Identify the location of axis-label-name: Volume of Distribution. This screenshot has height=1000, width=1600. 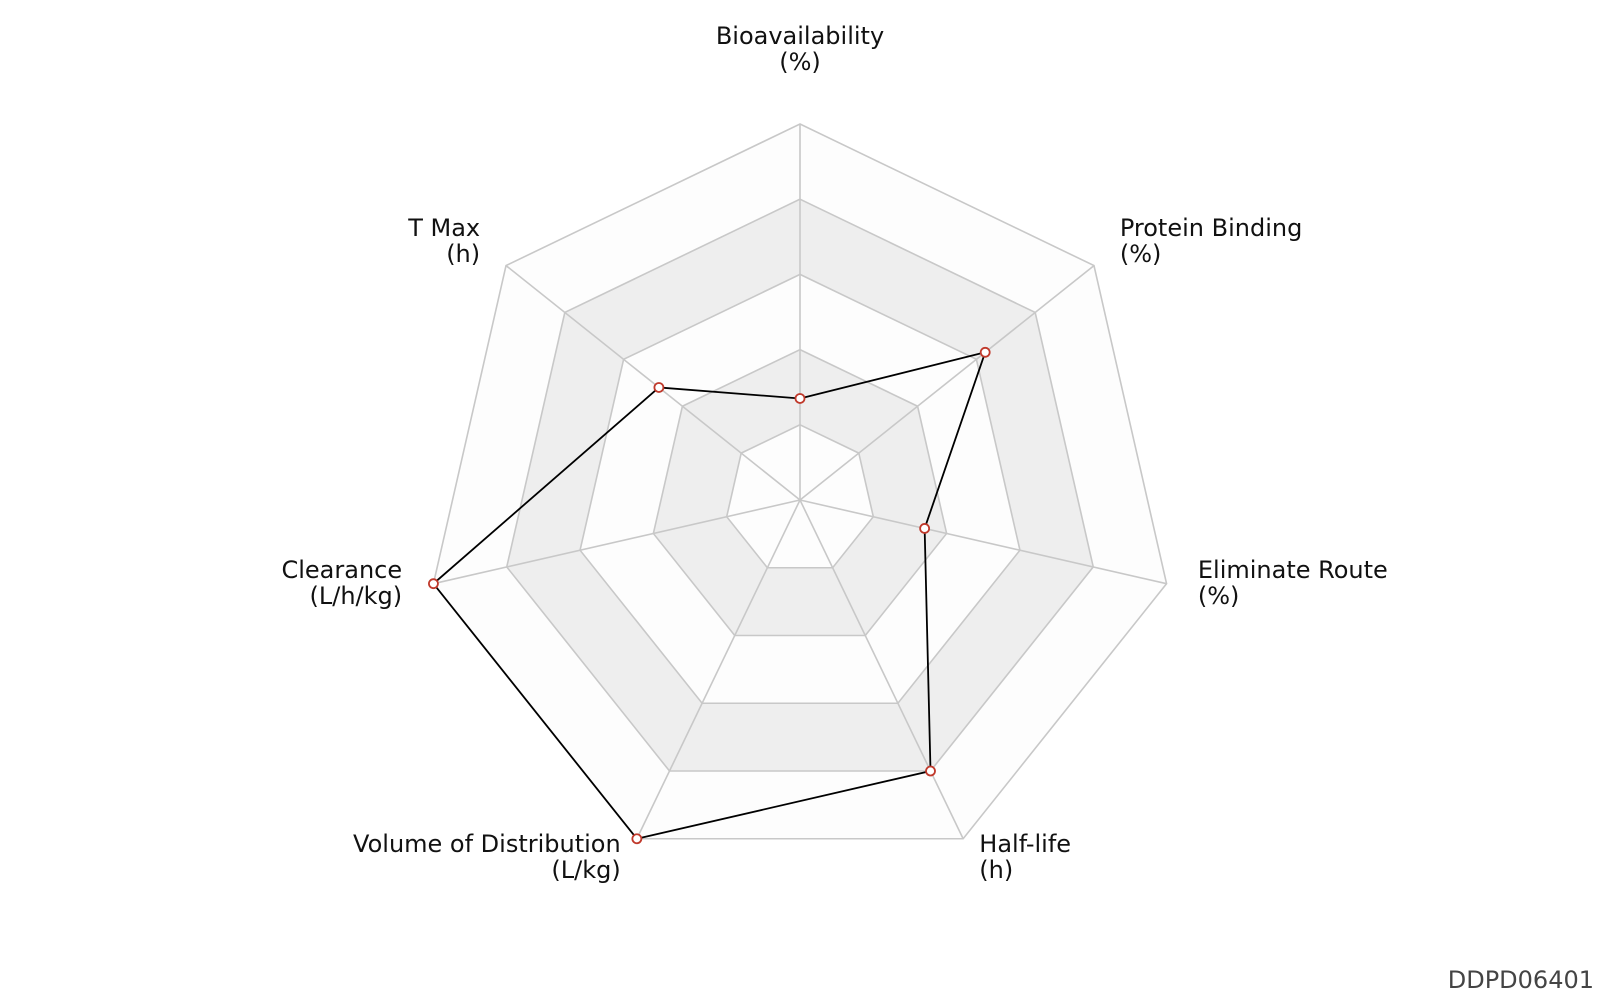
(487, 844).